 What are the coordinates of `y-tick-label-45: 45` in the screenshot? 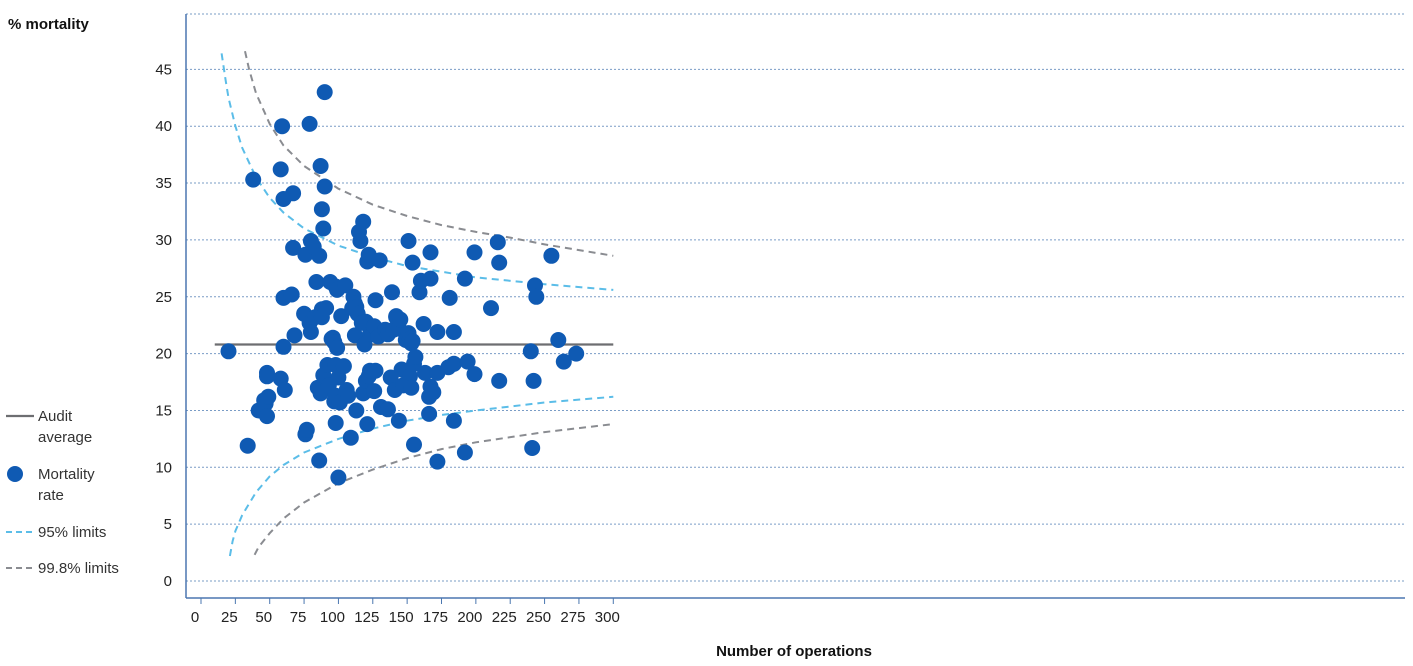 It's located at (163, 69).